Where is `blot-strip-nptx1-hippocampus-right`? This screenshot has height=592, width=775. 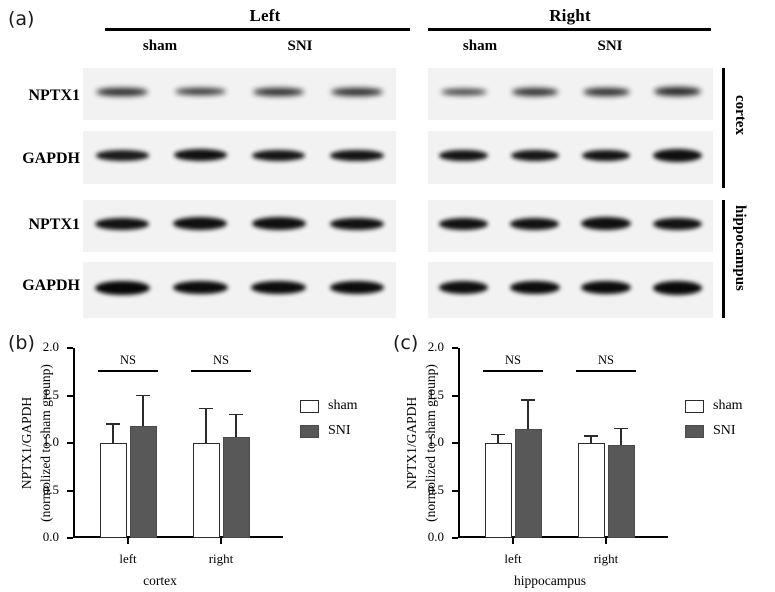 blot-strip-nptx1-hippocampus-right is located at coordinates (570, 226).